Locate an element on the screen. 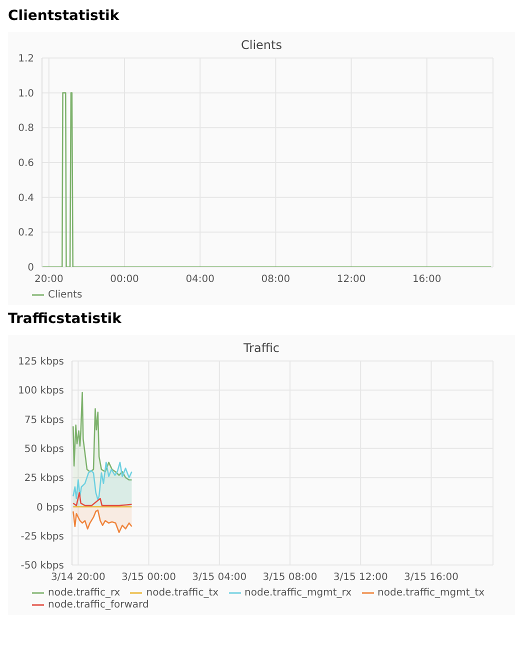 This screenshot has width=518, height=656. x-tick-label: 3/15 00:00 is located at coordinates (149, 578).